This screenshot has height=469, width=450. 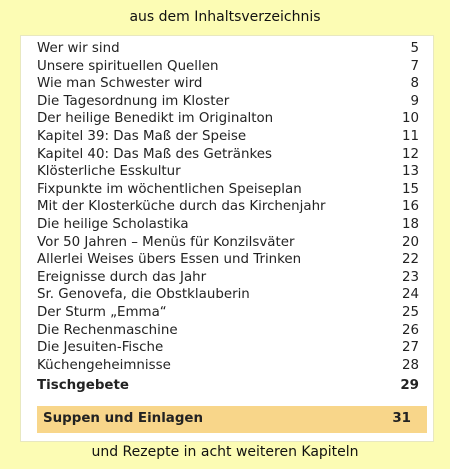 What do you see at coordinates (120, 84) in the screenshot?
I see `entry-title: Wie man Schwester wird` at bounding box center [120, 84].